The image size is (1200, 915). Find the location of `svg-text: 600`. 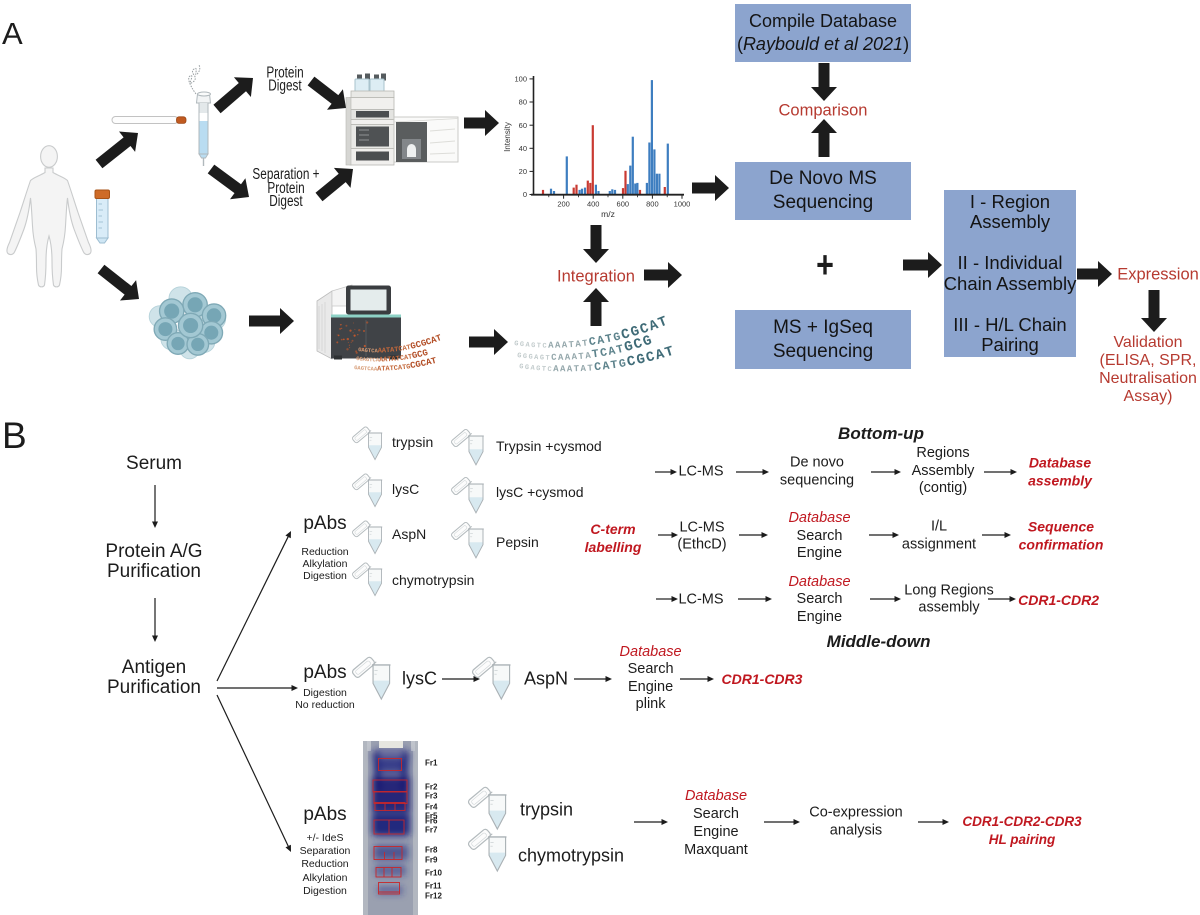

svg-text: 600 is located at coordinates (623, 204).